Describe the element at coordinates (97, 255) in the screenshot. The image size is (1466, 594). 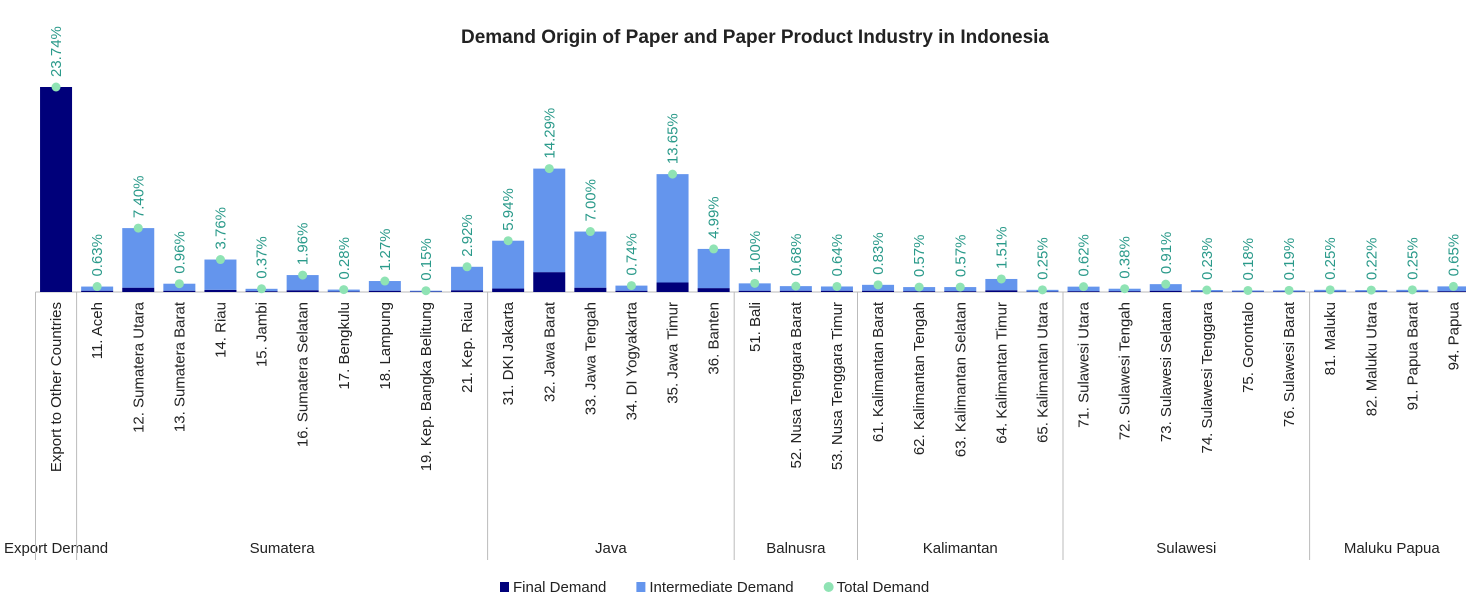
I see `value-label: 0.63%` at that location.